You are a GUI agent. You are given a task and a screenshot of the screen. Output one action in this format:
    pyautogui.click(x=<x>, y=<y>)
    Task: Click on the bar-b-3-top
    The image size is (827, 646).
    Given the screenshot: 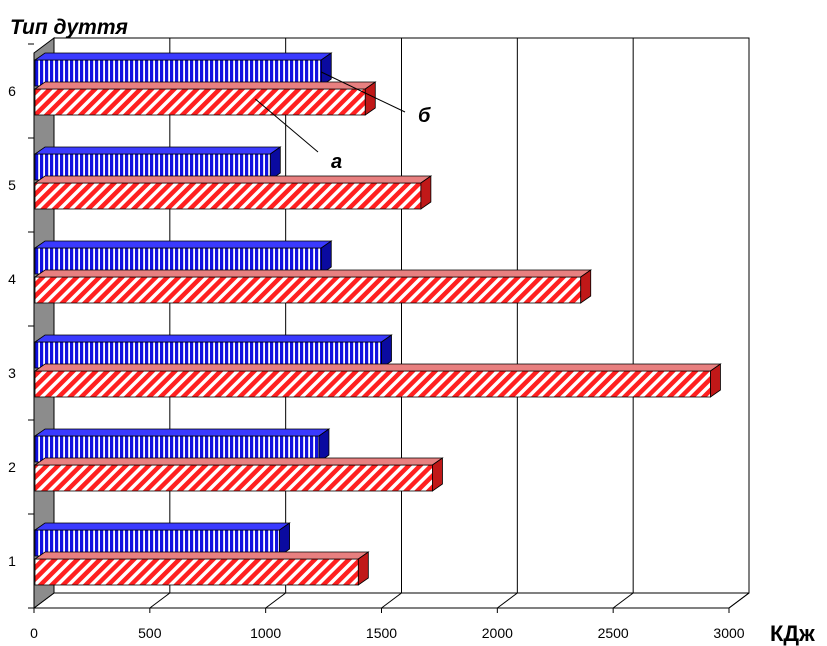 What is the action you would take?
    pyautogui.click(x=213, y=338)
    